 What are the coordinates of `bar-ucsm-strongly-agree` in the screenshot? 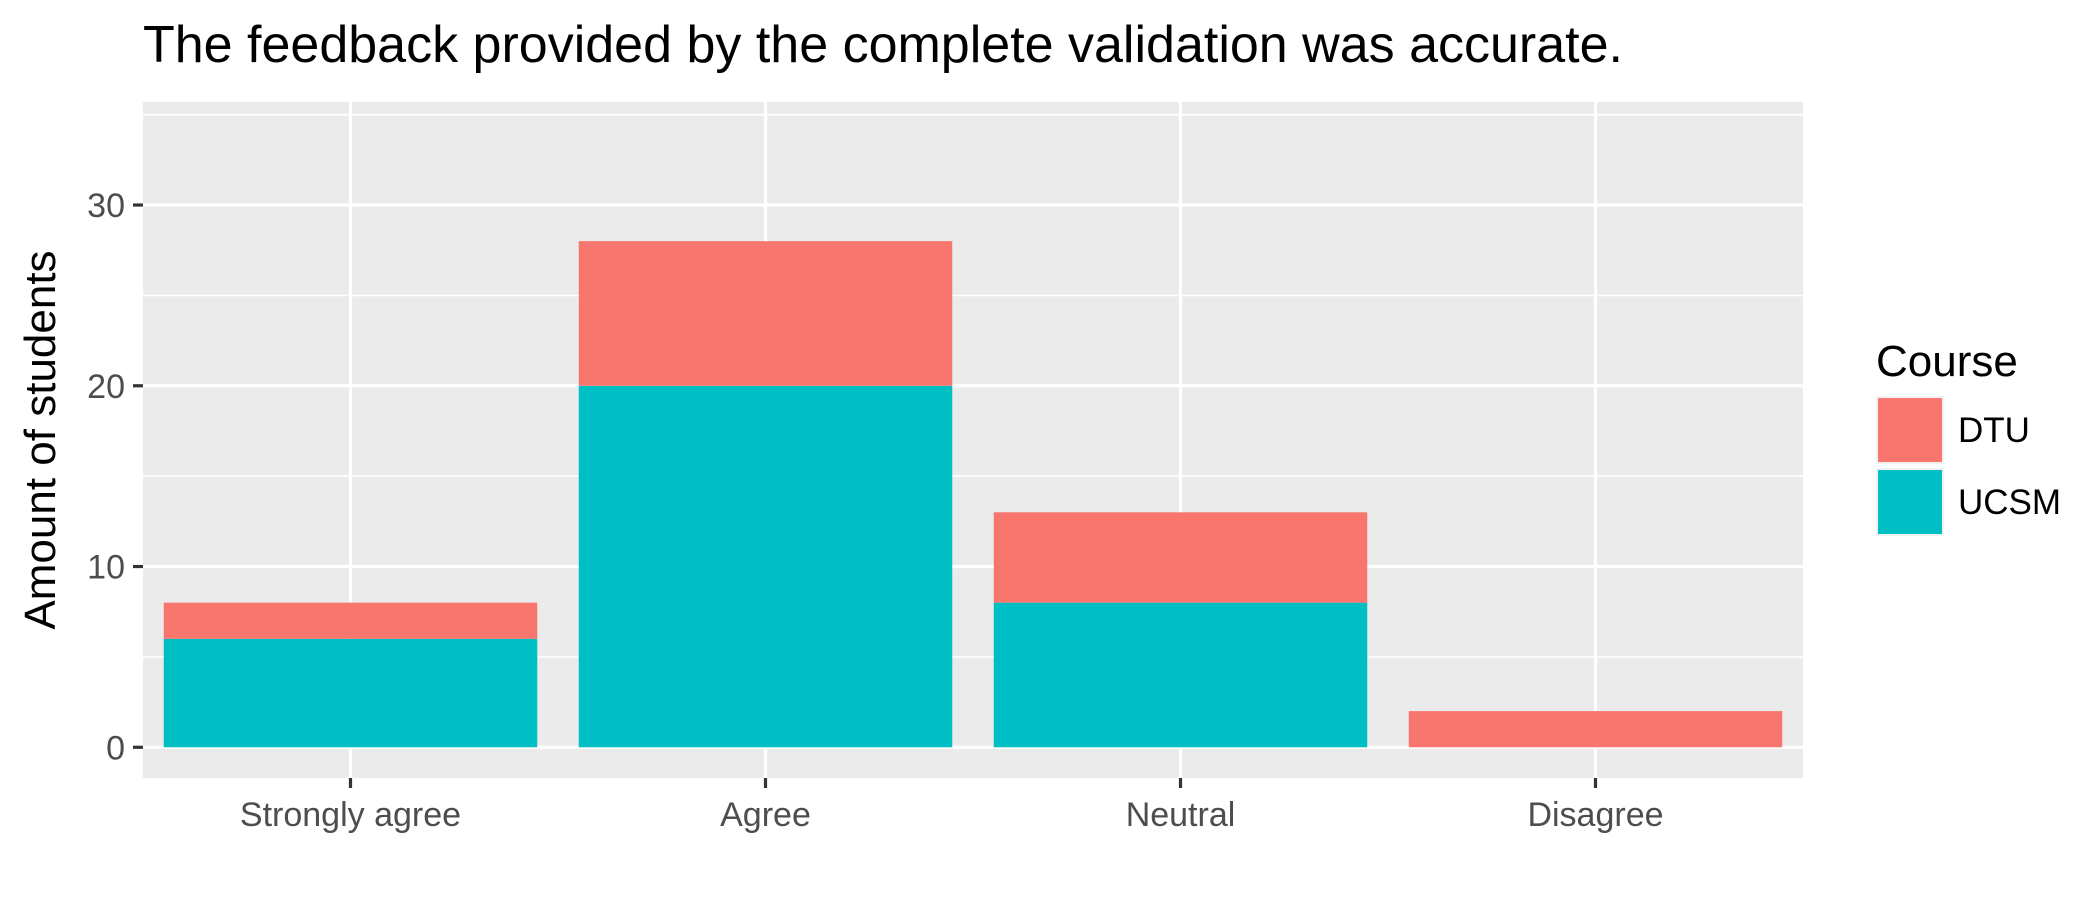 It's located at (350, 693).